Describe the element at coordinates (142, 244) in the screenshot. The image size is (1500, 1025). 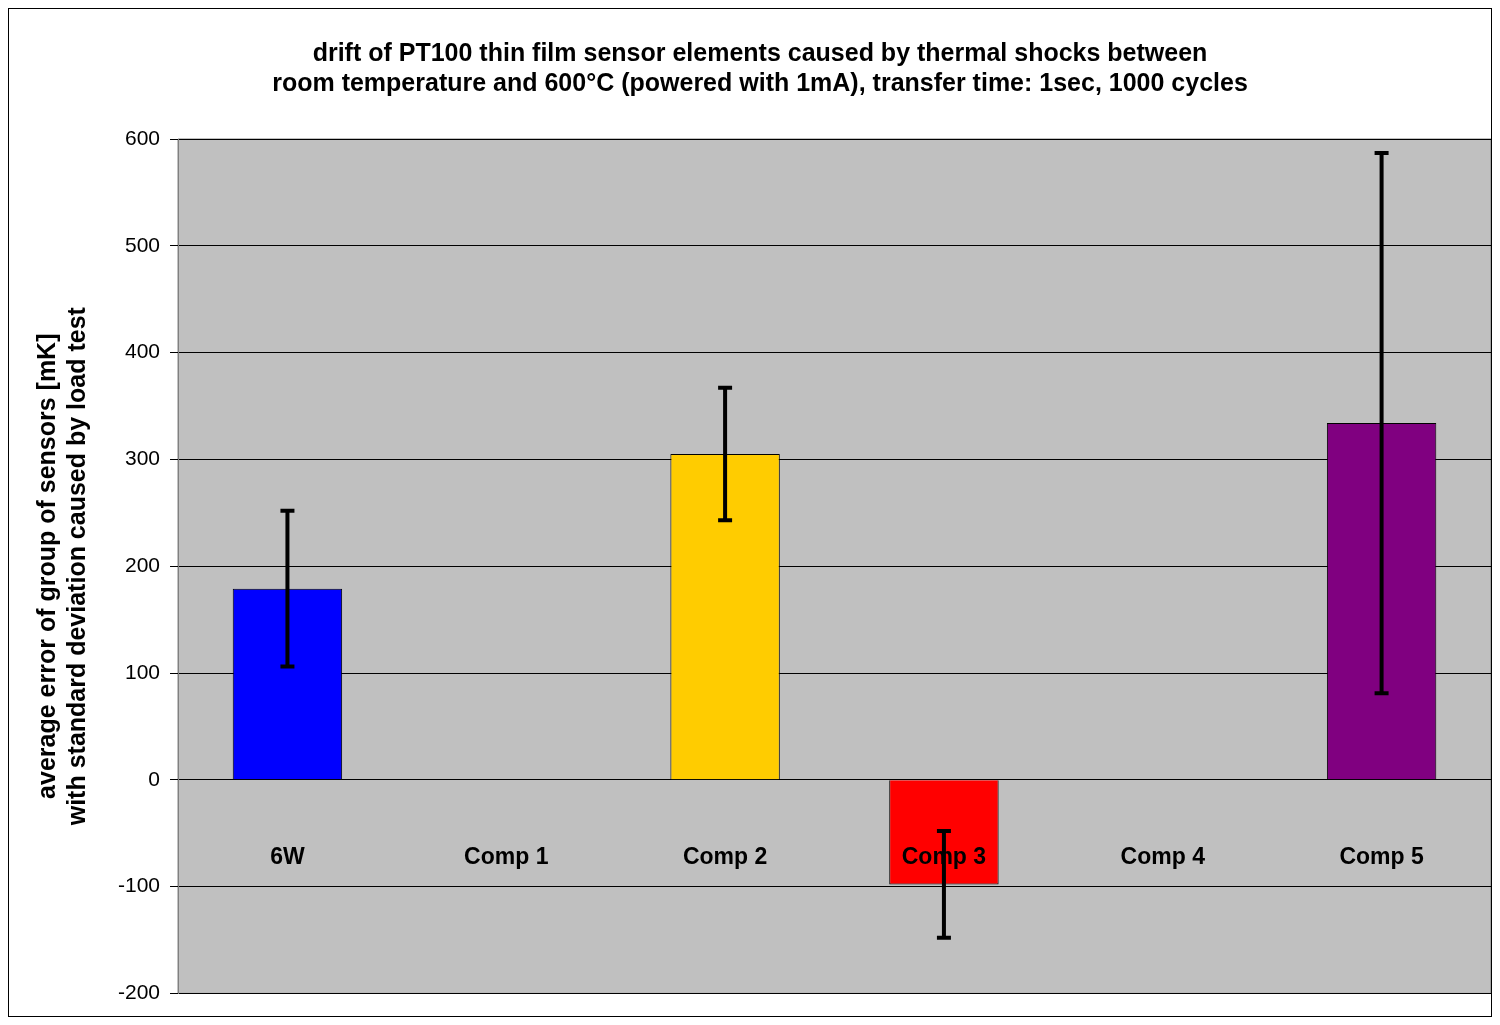
I see `y-tick-label: 500` at that location.